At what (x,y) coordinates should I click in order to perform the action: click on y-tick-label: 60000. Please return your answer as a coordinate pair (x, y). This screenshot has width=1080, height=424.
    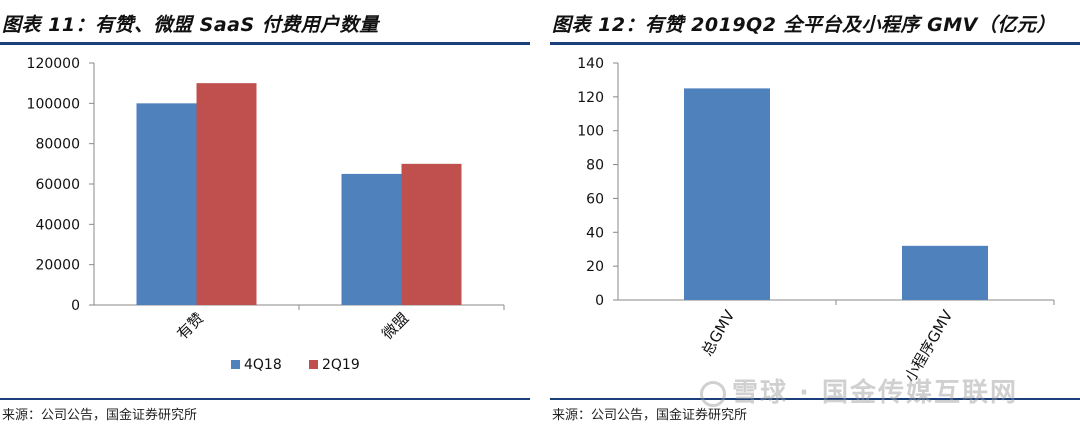
    Looking at the image, I should click on (57, 185).